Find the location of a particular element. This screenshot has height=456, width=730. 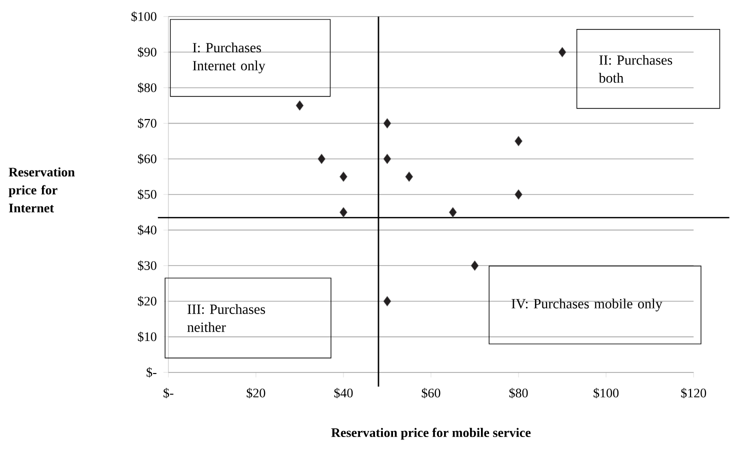

x-tick-label: $120 is located at coordinates (693, 393).